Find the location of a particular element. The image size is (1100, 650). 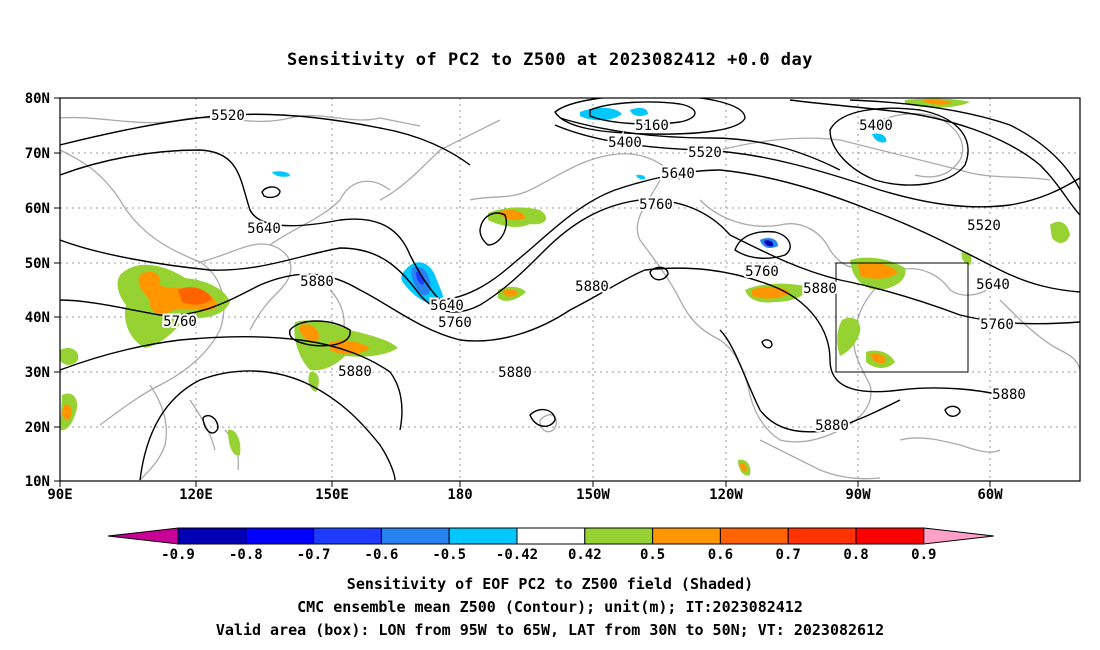

contour-low-5400-east is located at coordinates (899, 146).